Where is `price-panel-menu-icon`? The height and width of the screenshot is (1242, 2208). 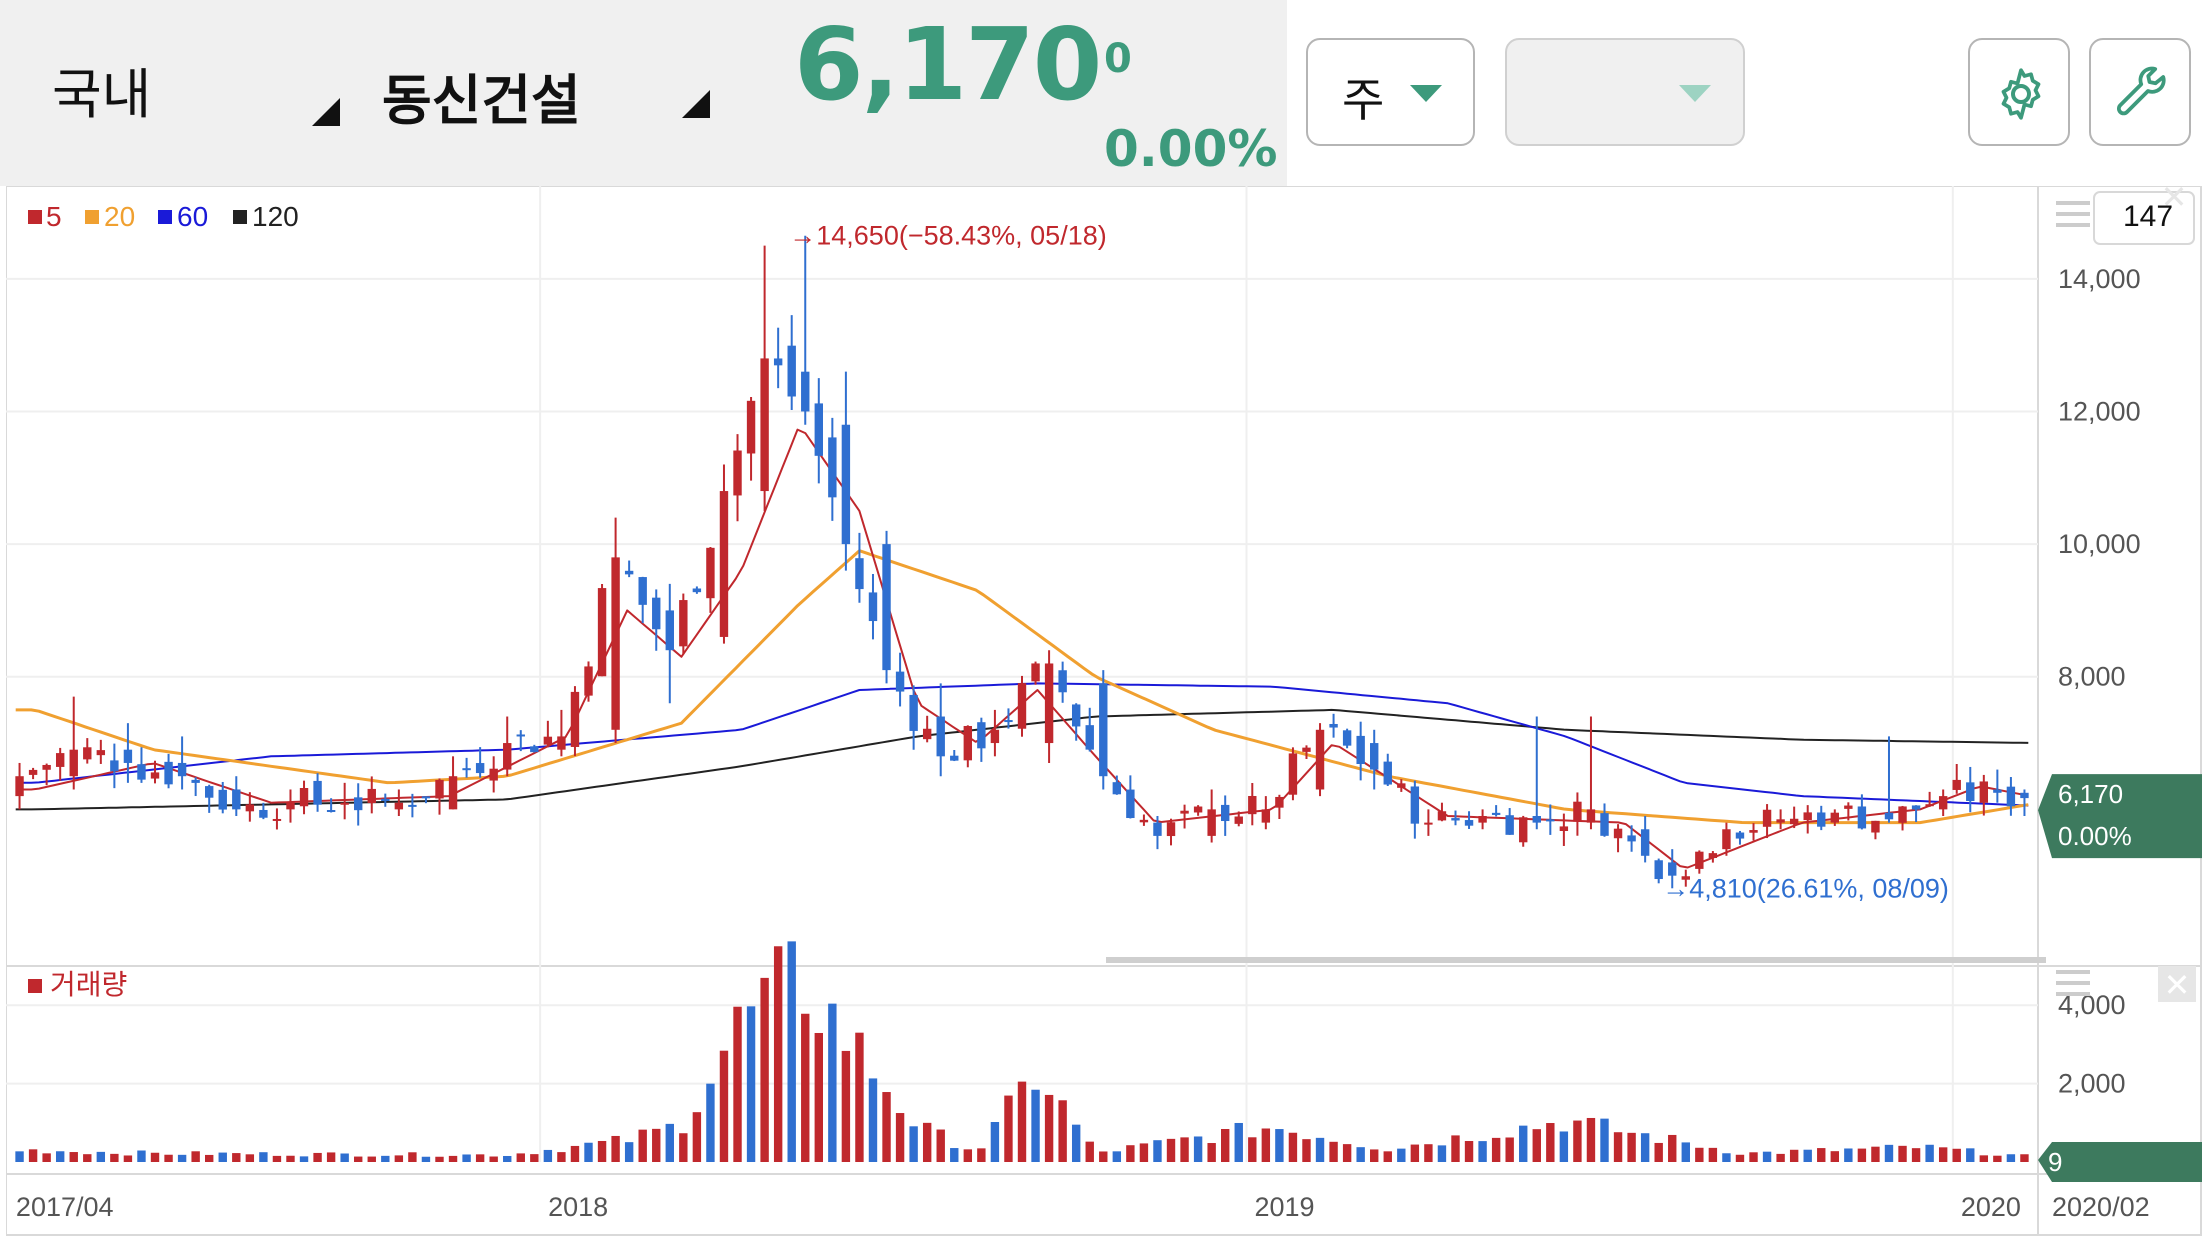
price-panel-menu-icon is located at coordinates (2071, 216).